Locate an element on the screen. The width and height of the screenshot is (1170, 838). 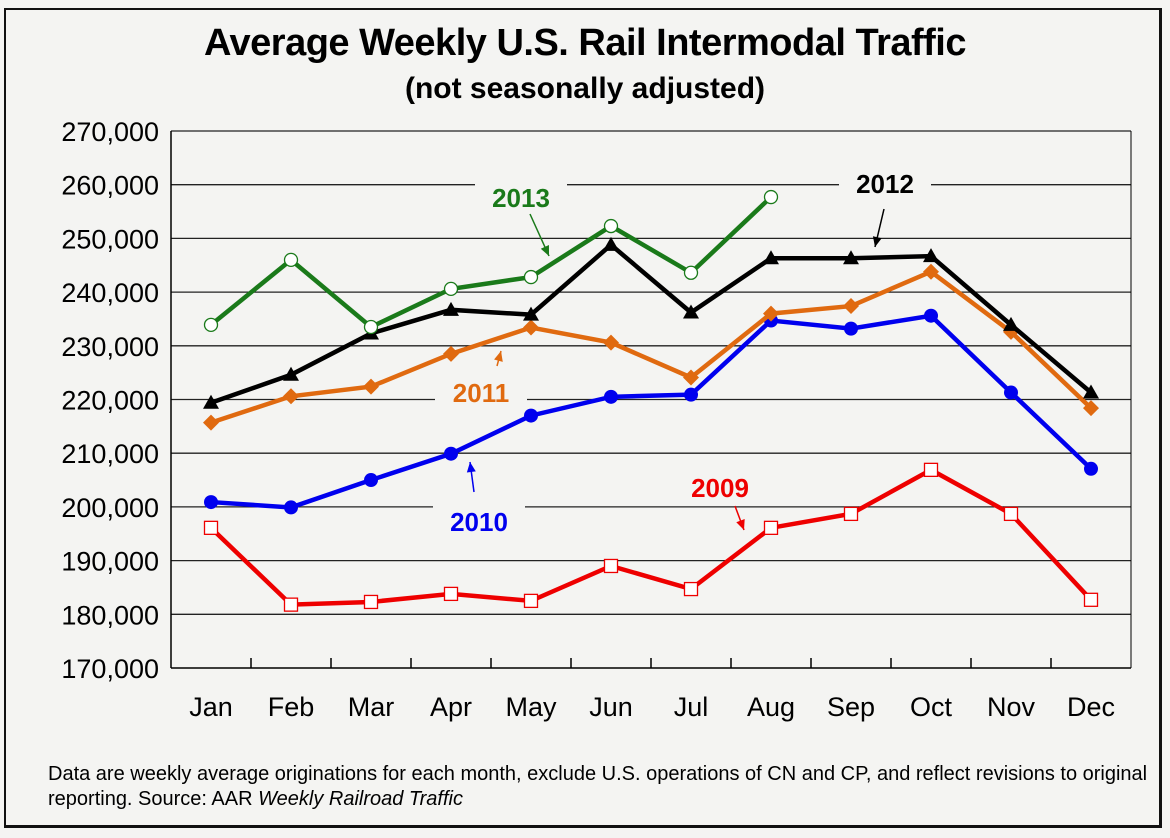
series-line-2012 is located at coordinates (651, 323).